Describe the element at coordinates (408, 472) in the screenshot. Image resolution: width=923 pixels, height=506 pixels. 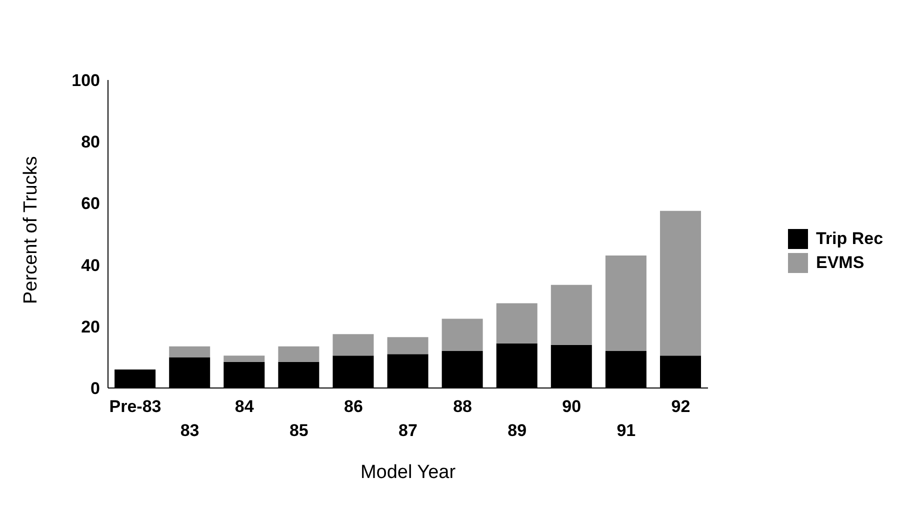
I see `x-axis-title: Model Year` at that location.